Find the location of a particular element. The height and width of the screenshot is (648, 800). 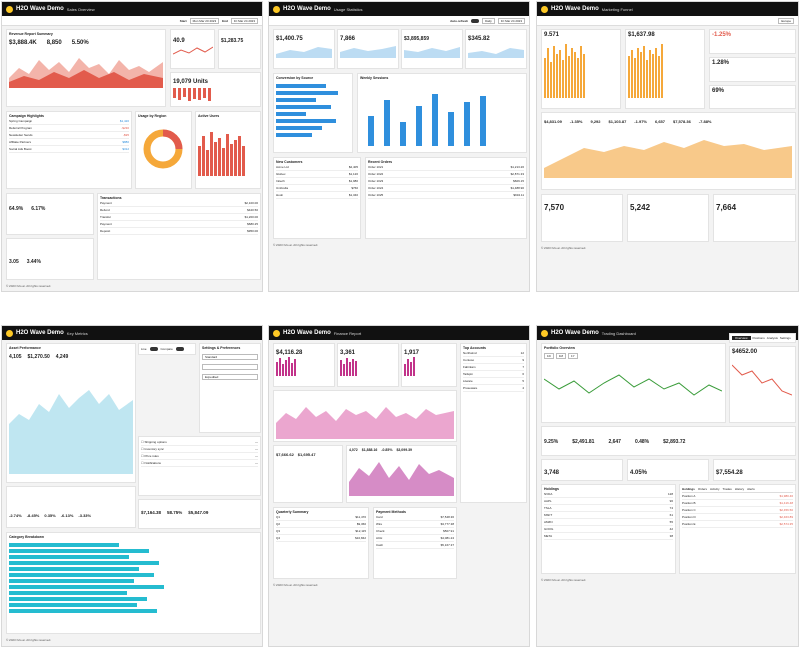

table-row: Order 1021 $1,213.26 is located at coordinates (446, 168).